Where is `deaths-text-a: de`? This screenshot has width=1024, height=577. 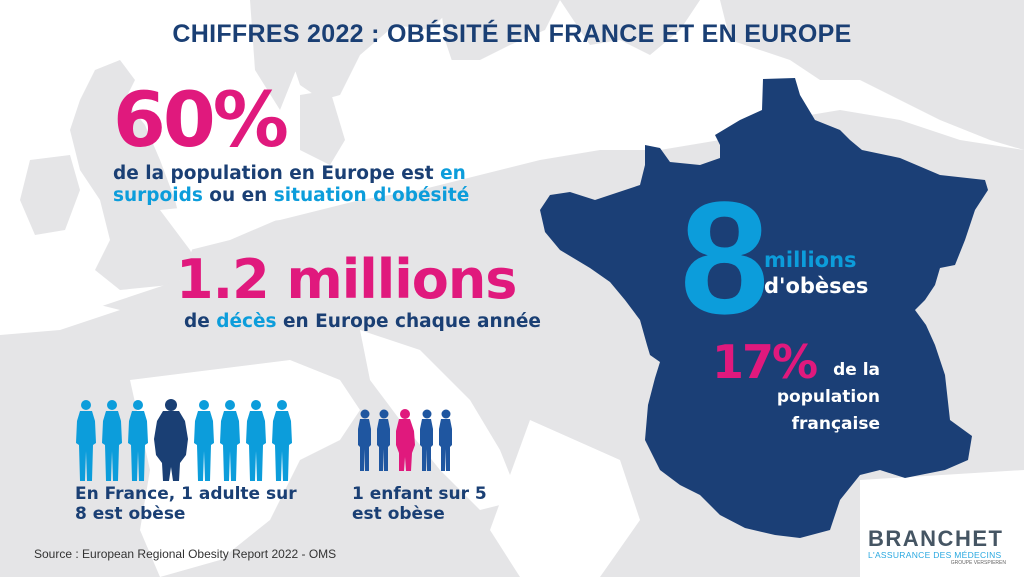
deaths-text-a: de is located at coordinates (200, 321).